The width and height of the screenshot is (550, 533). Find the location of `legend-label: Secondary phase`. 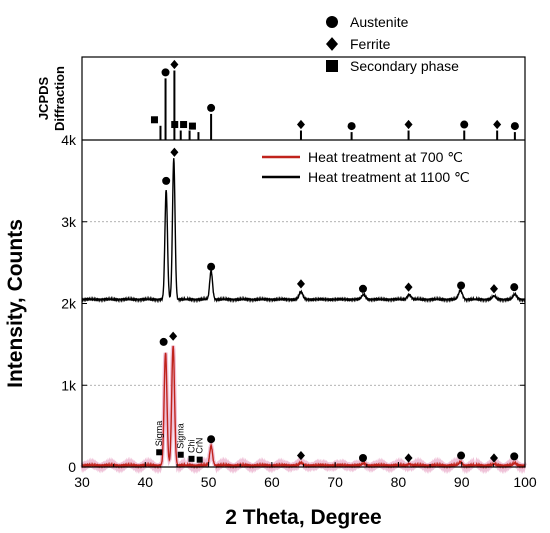

legend-label: Secondary phase is located at coordinates (404, 66).